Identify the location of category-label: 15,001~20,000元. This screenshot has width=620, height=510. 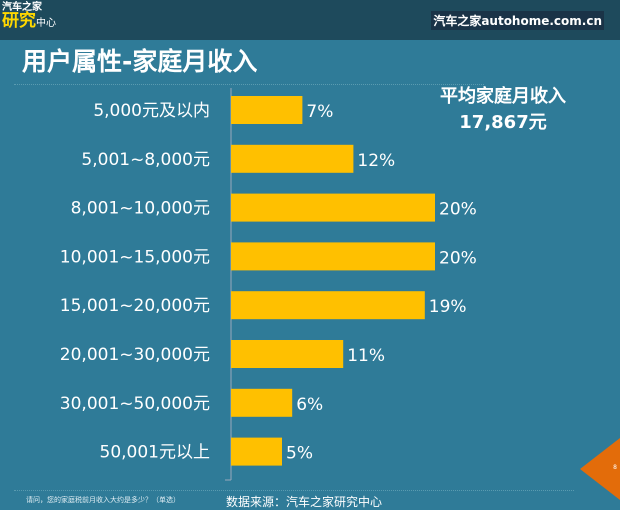
(135, 306).